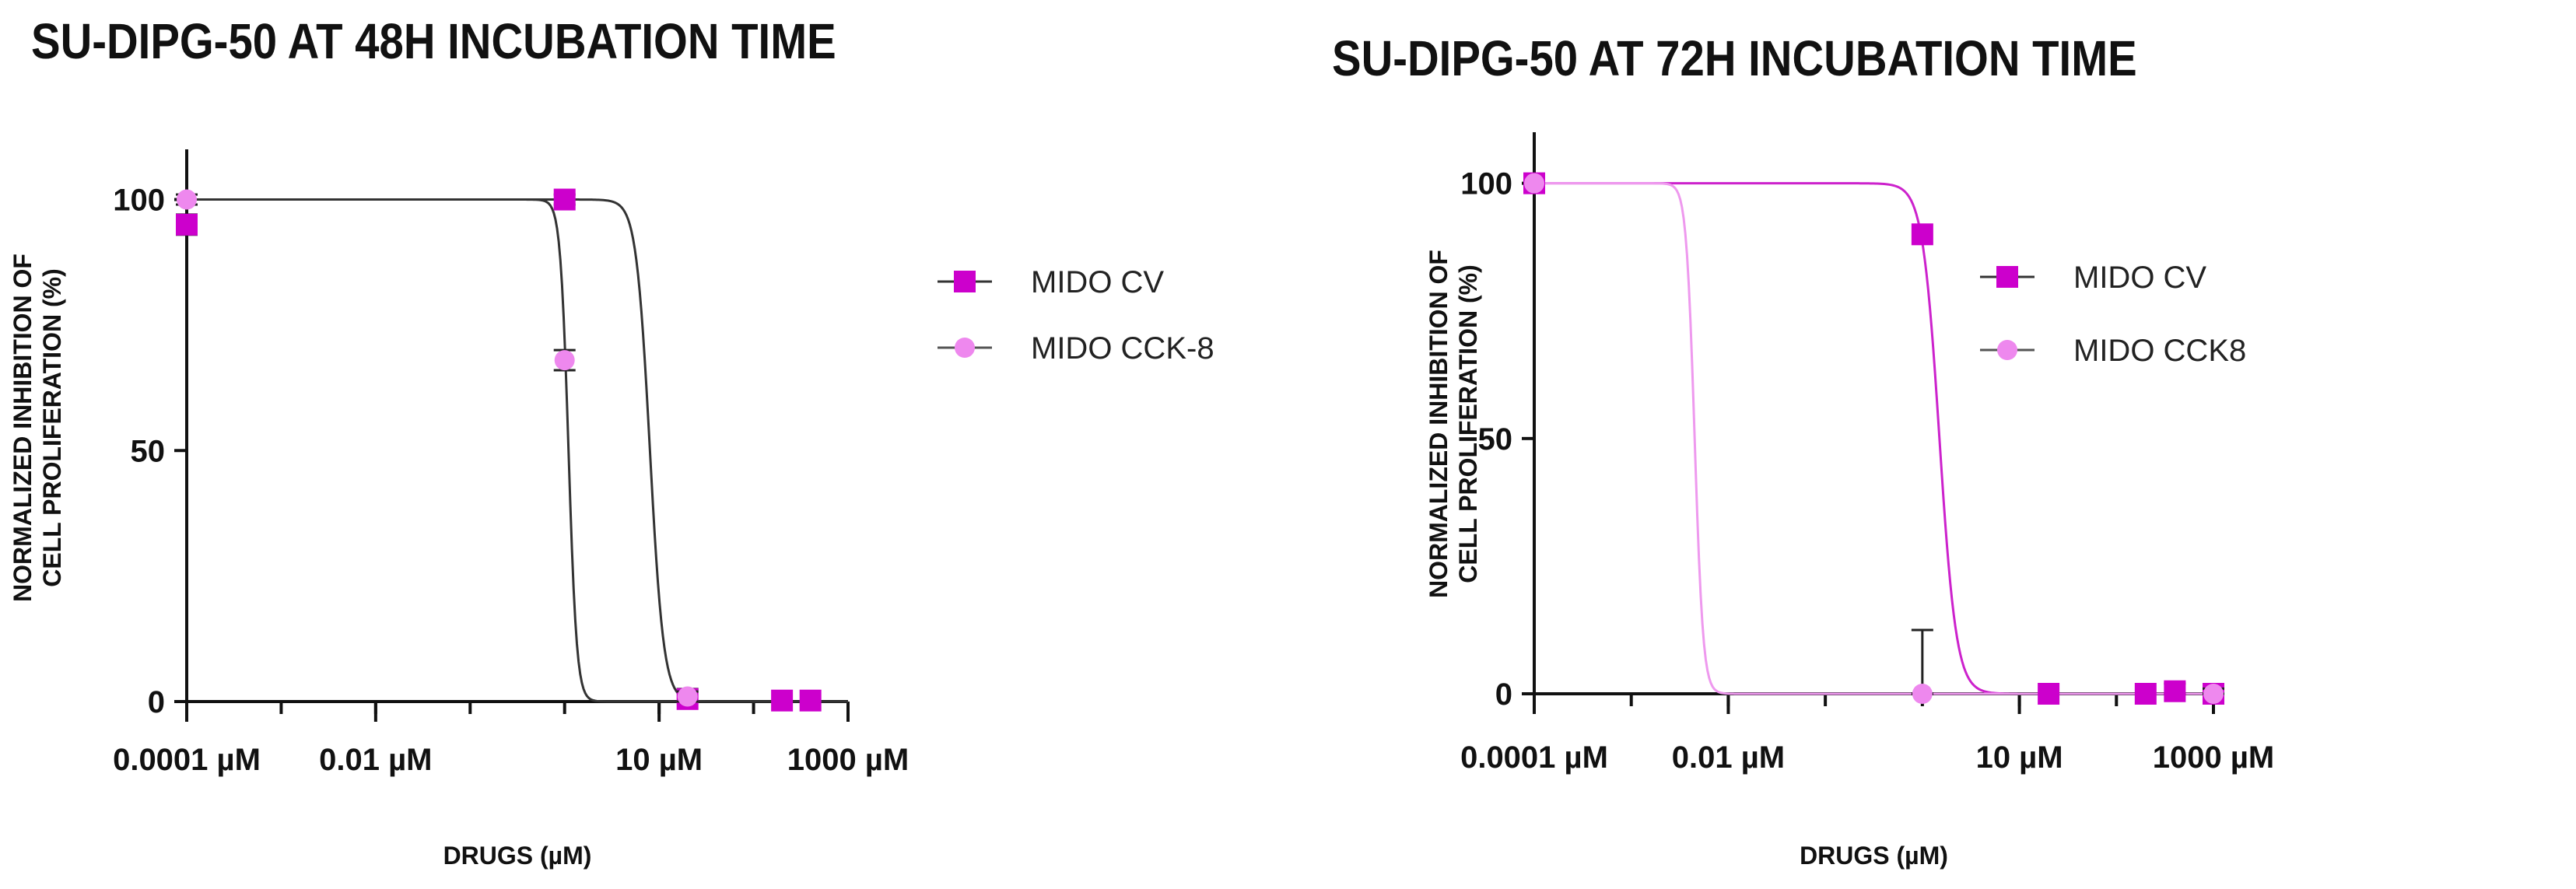 This screenshot has height=889, width=2576. I want to click on chart-title-72h: SU-DIPG-50 AT 72H INCUBATION TIME, so click(1735, 58).